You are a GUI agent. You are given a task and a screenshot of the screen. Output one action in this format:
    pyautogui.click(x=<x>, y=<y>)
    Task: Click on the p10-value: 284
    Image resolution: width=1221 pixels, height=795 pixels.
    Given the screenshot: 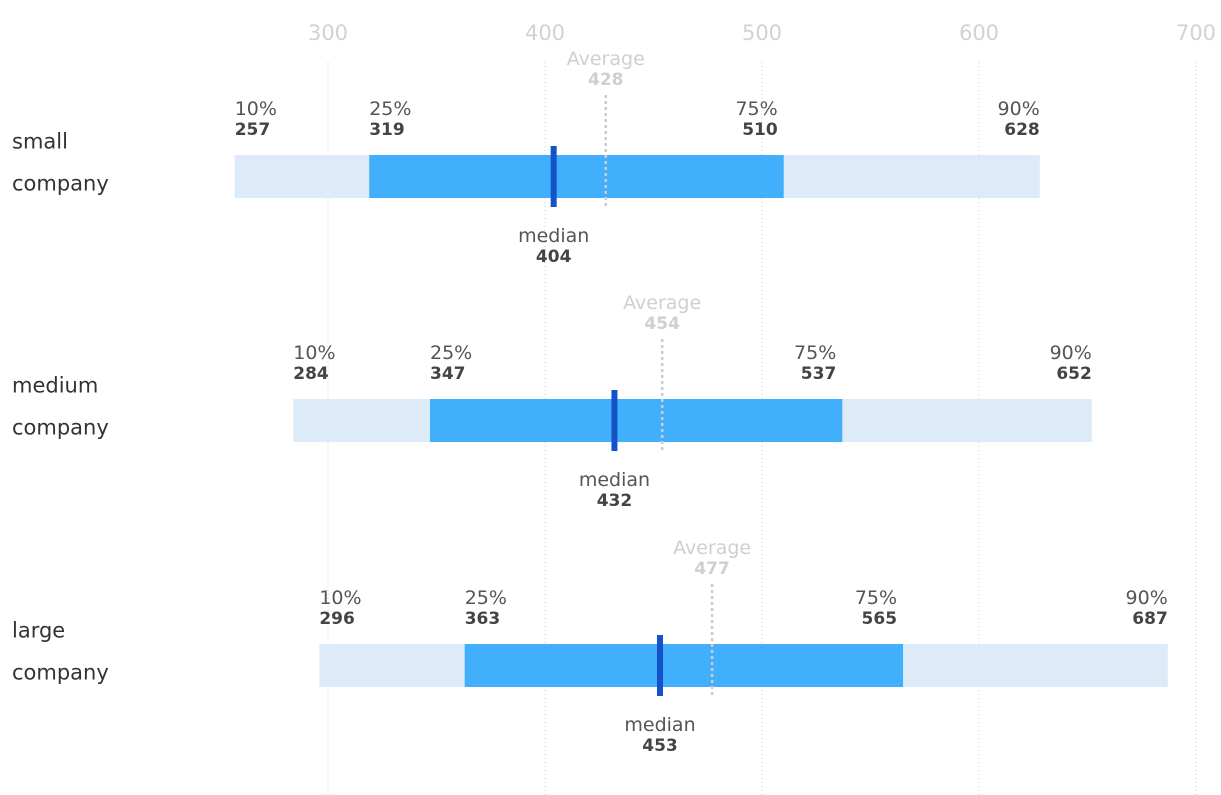 What is the action you would take?
    pyautogui.click(x=311, y=374)
    